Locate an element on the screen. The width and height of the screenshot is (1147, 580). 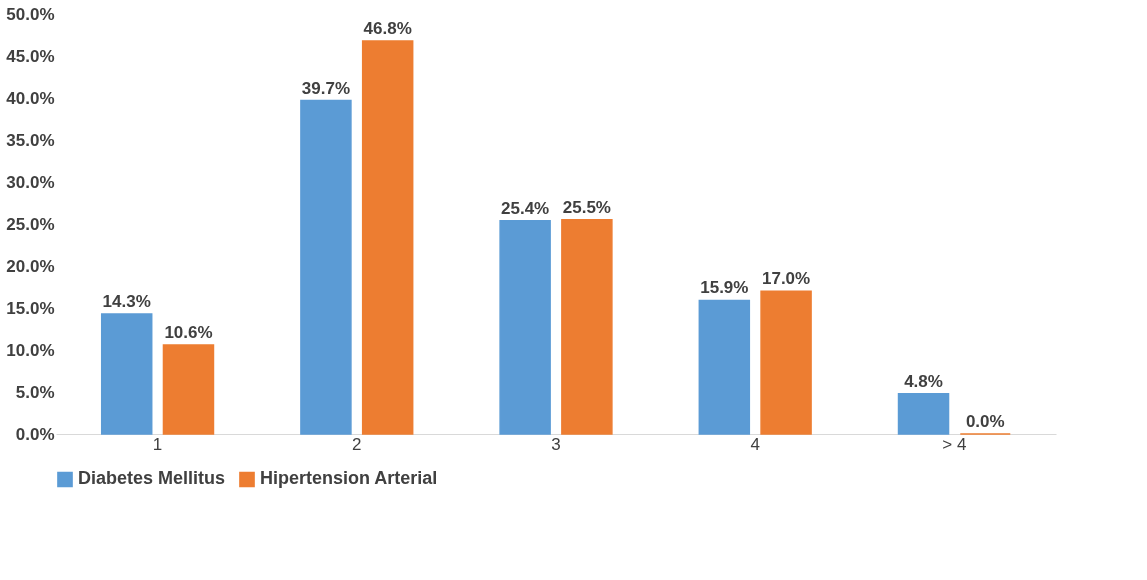
legend-label: Diabetes Mellitus is located at coordinates (152, 478).